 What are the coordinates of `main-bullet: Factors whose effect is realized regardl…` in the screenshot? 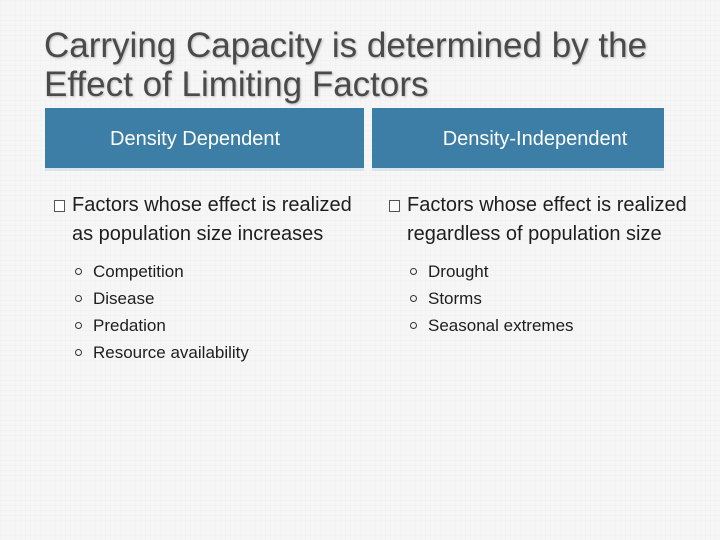 It's located at (539, 220).